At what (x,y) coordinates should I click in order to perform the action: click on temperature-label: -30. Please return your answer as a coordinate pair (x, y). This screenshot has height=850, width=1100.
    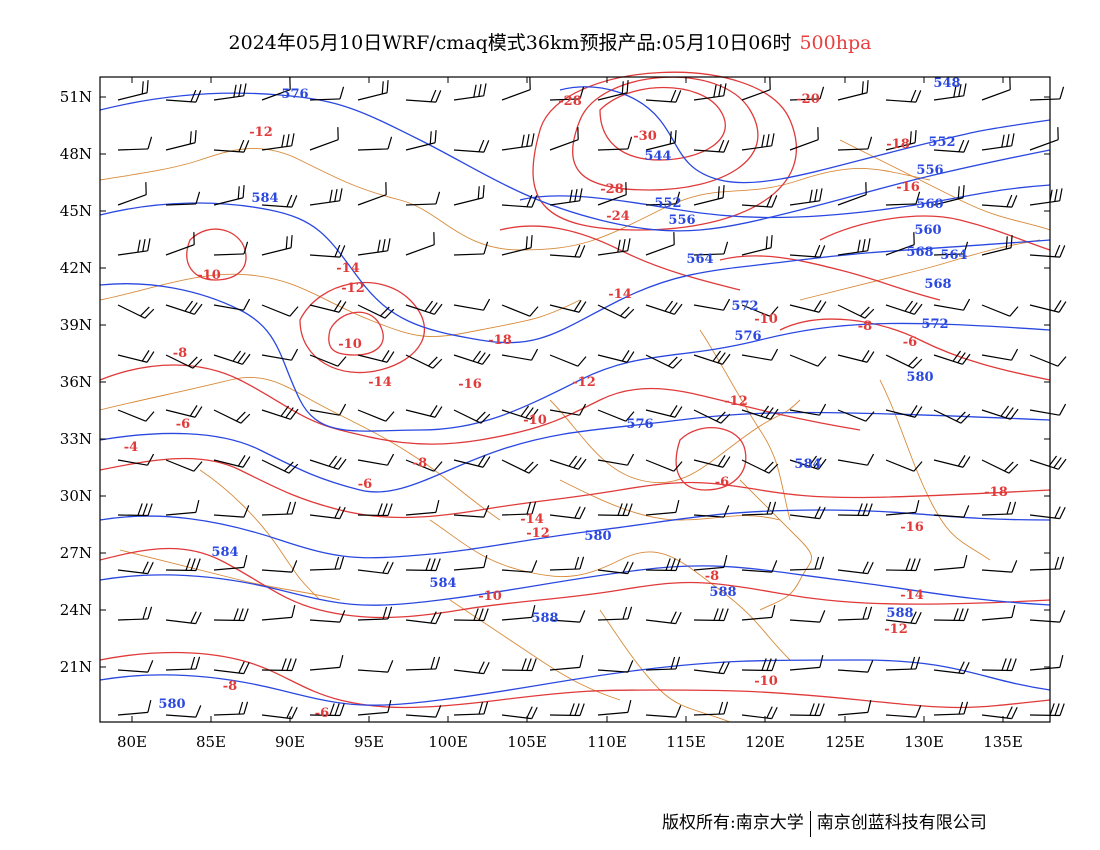
    Looking at the image, I should click on (645, 136).